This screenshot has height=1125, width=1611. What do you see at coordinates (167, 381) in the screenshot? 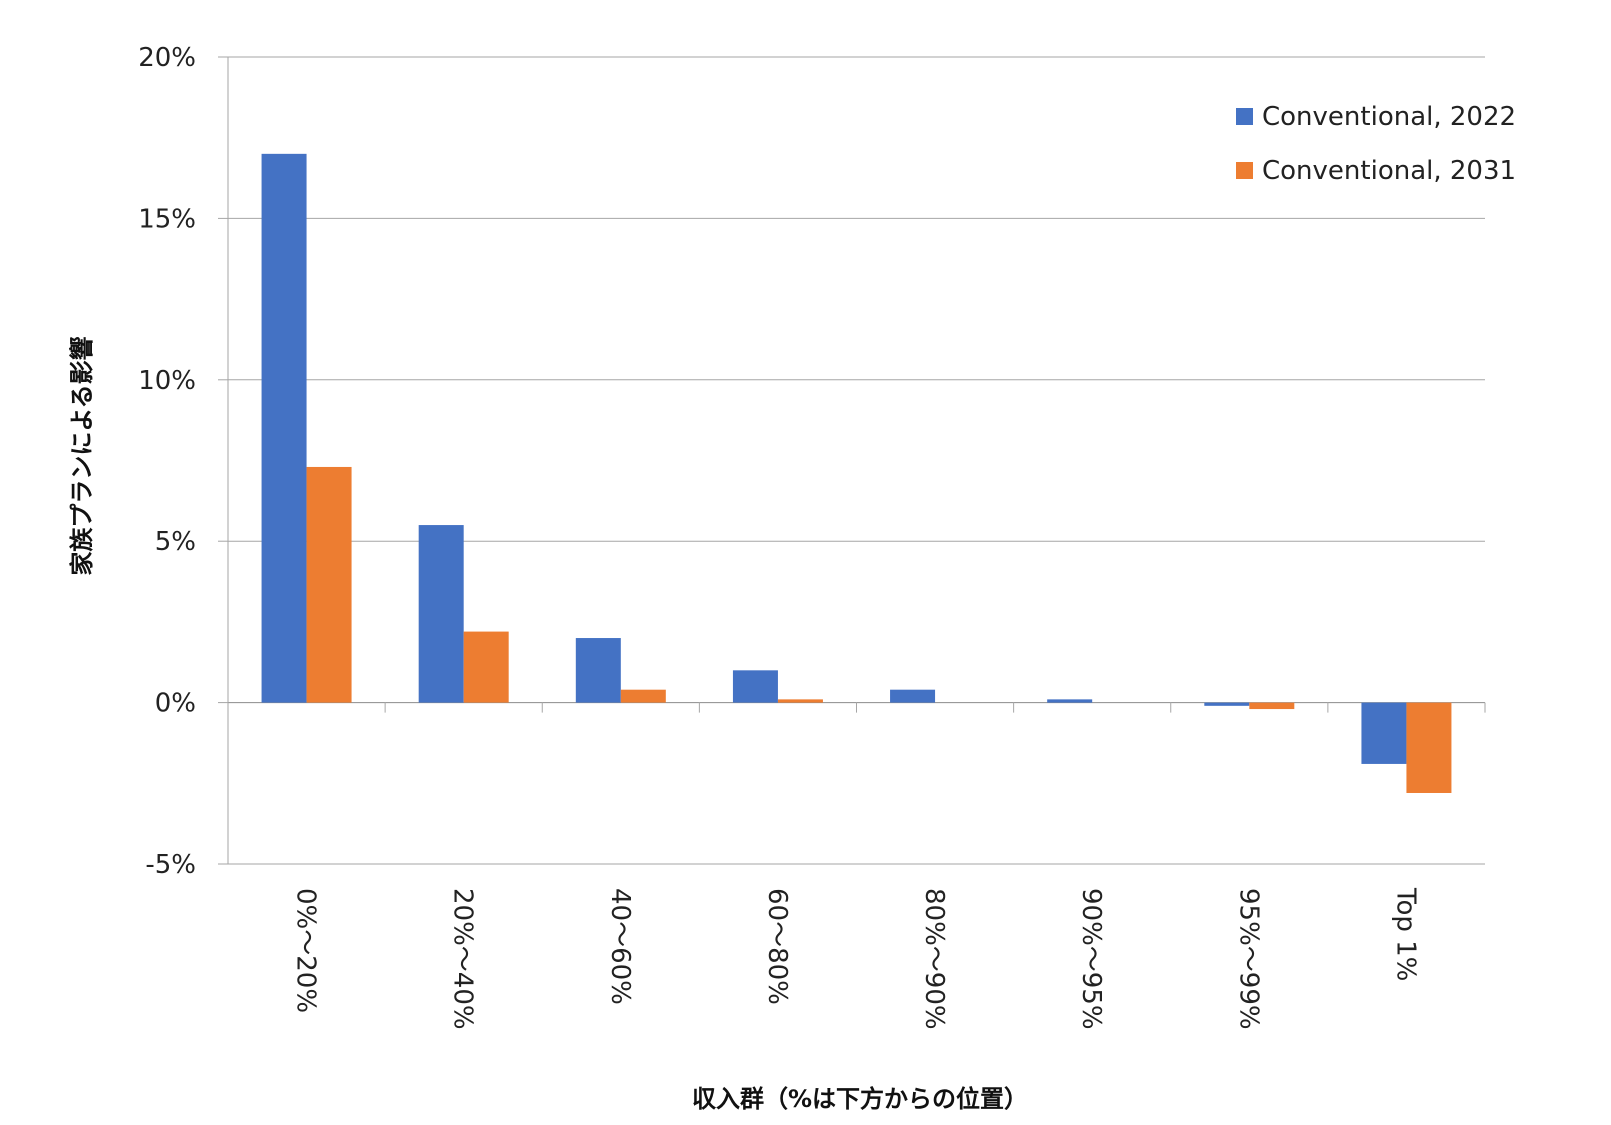
I see `y-tick-label: 10%` at bounding box center [167, 381].